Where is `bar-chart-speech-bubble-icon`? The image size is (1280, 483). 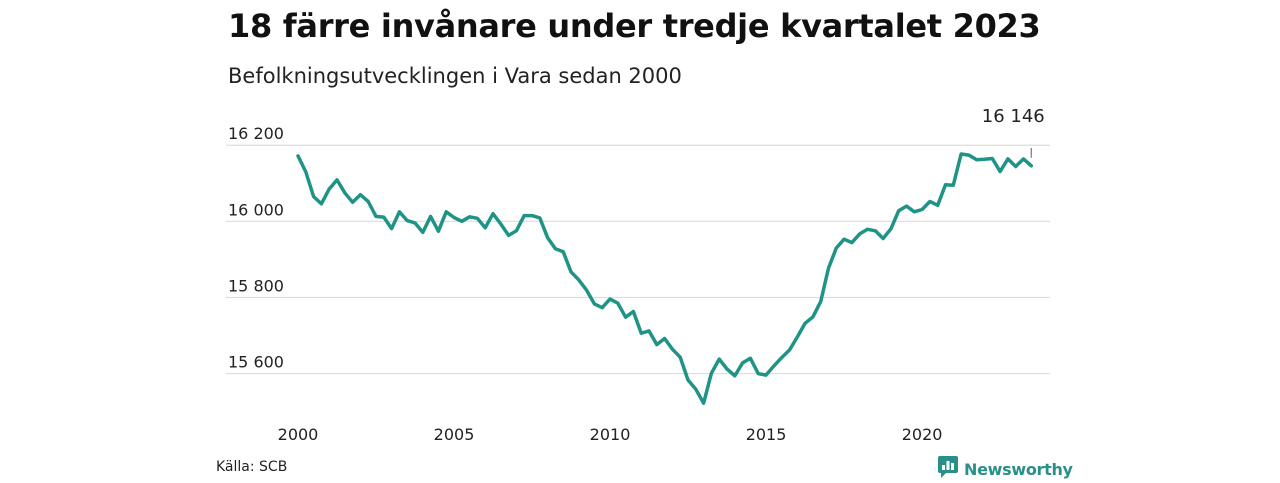 bar-chart-speech-bubble-icon is located at coordinates (948, 469).